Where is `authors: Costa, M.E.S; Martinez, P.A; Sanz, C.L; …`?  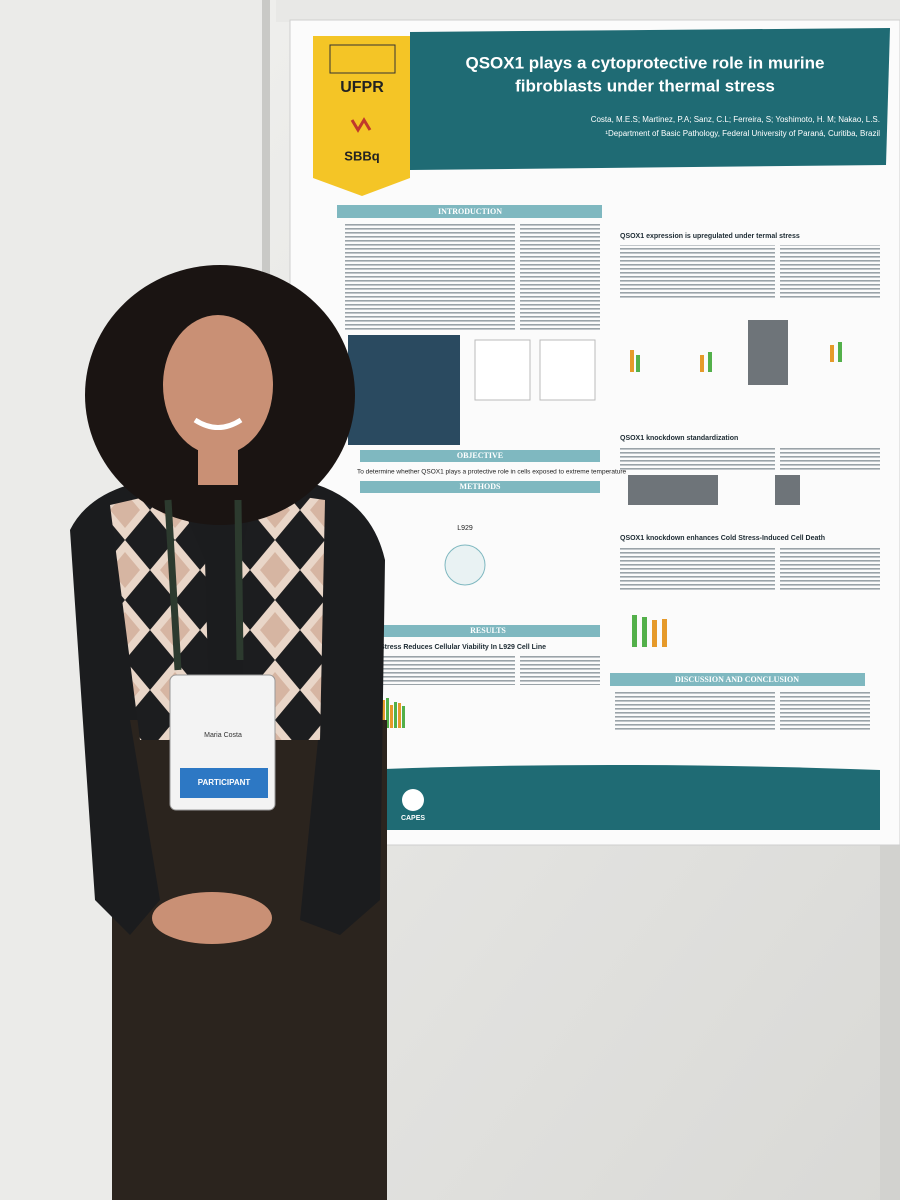 authors: Costa, M.E.S; Martinez, P.A; Sanz, C.L; … is located at coordinates (735, 119).